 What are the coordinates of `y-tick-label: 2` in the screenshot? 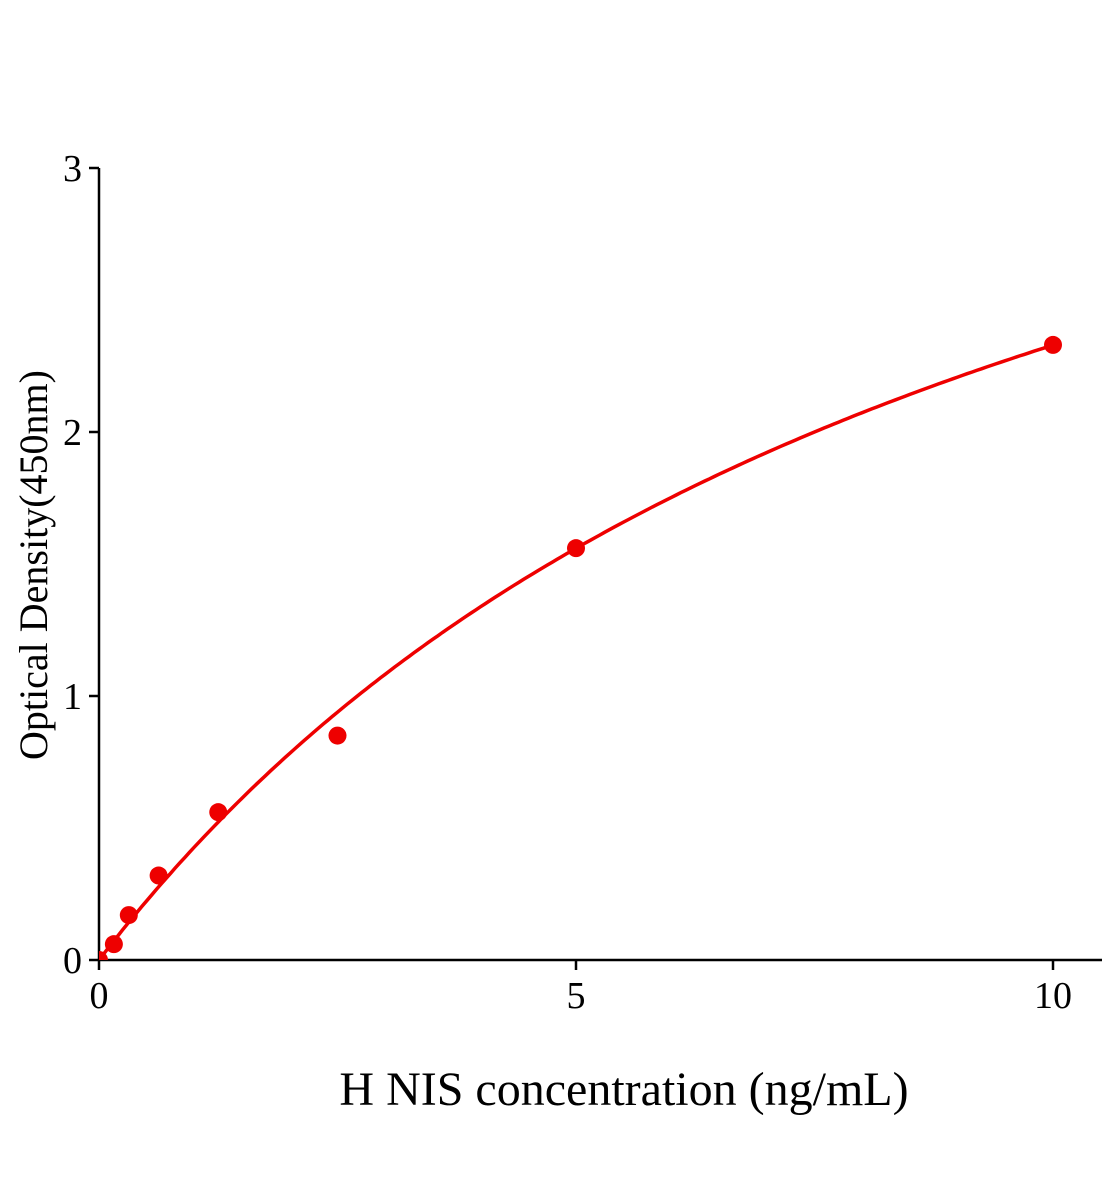 It's located at (72, 433).